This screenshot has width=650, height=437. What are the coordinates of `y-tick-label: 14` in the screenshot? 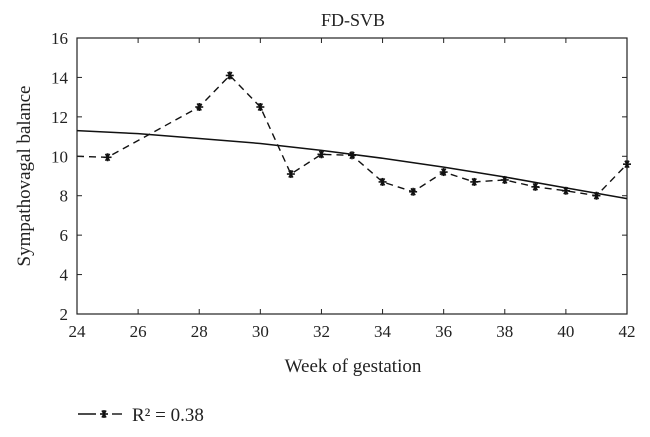 It's located at (60, 77).